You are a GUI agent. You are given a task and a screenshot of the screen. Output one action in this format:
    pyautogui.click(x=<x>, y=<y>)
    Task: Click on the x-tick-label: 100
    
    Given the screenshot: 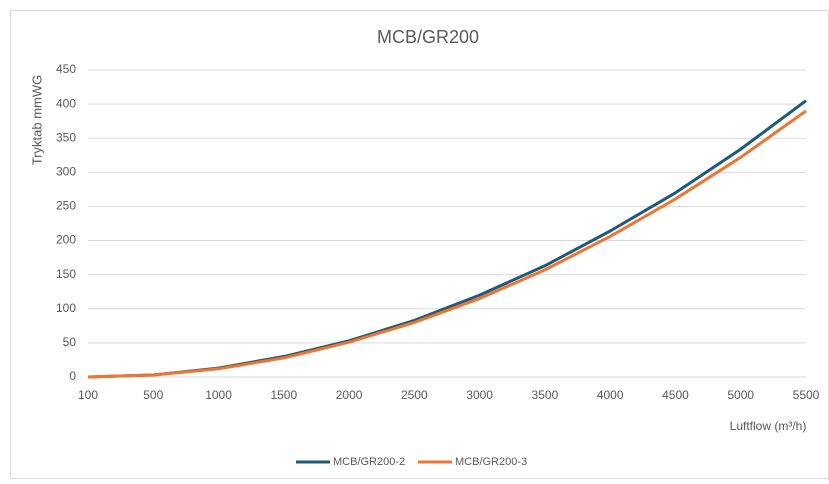 What is the action you would take?
    pyautogui.click(x=88, y=395)
    